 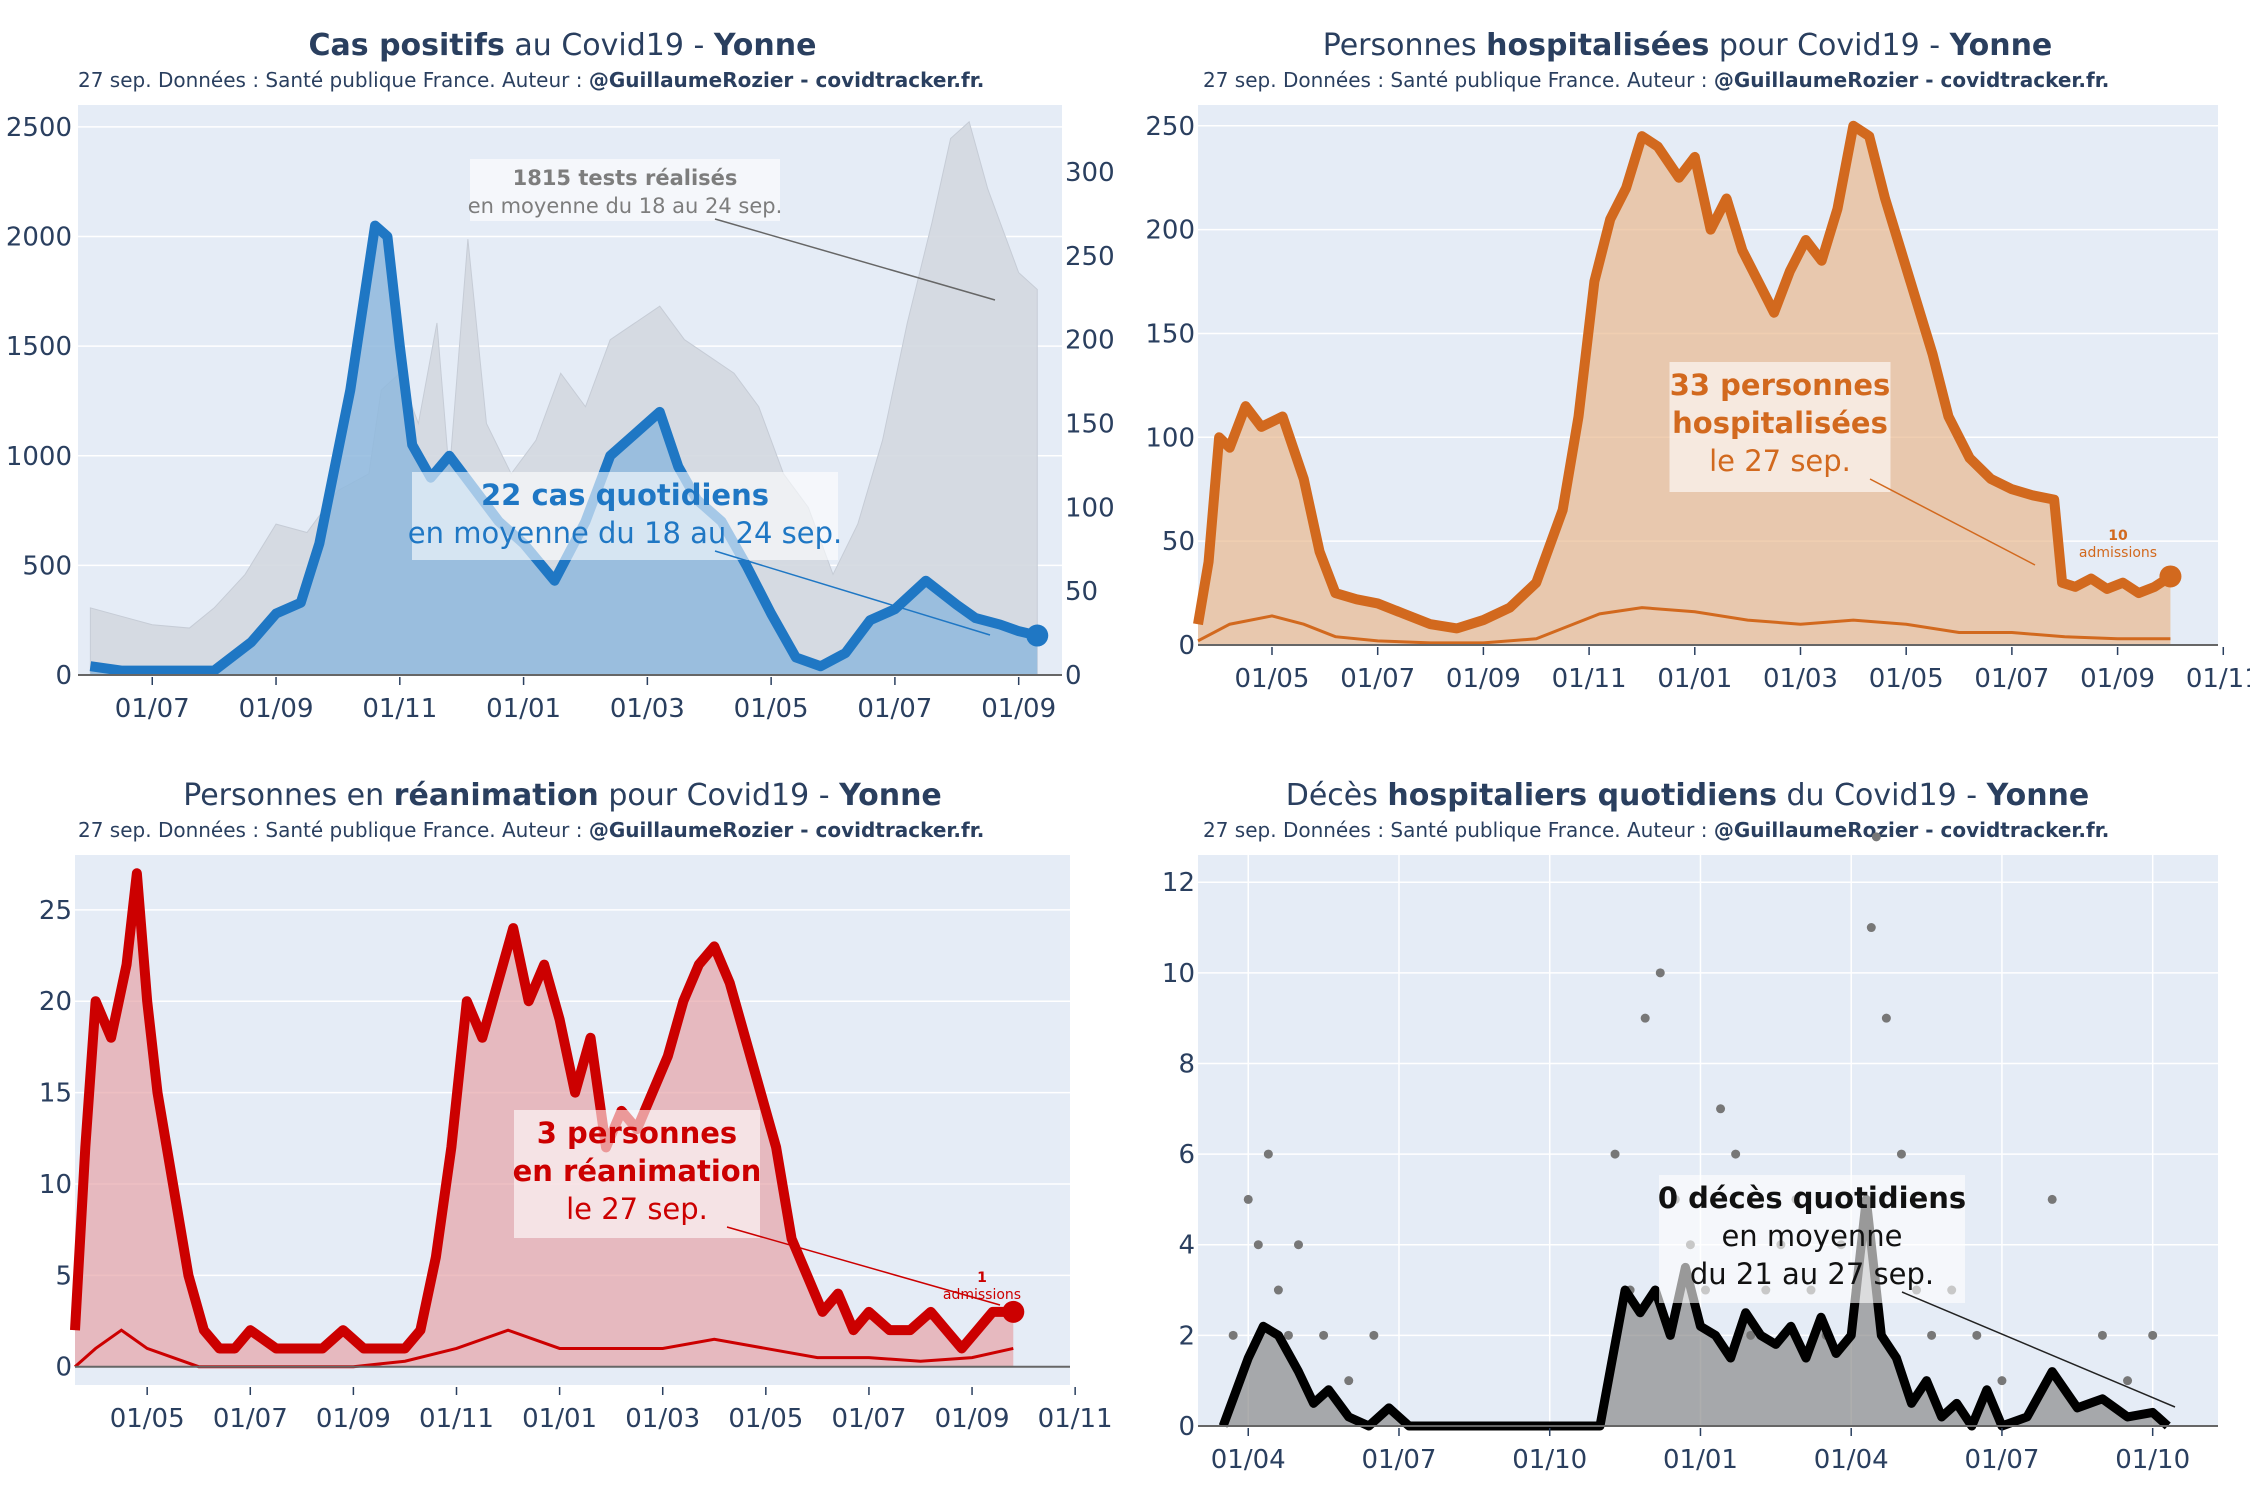 What do you see at coordinates (609, 45) in the screenshot?
I see `title-part: au Covid19 -` at bounding box center [609, 45].